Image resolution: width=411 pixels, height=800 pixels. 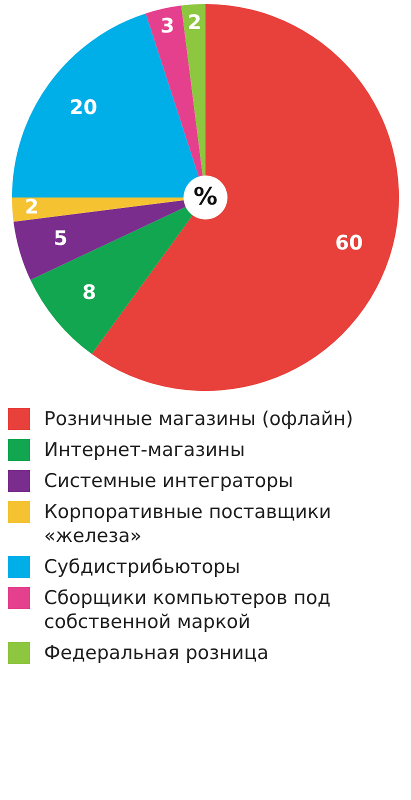 I want to click on legend-label: Розничные магазины (офлайн), so click(x=199, y=419).